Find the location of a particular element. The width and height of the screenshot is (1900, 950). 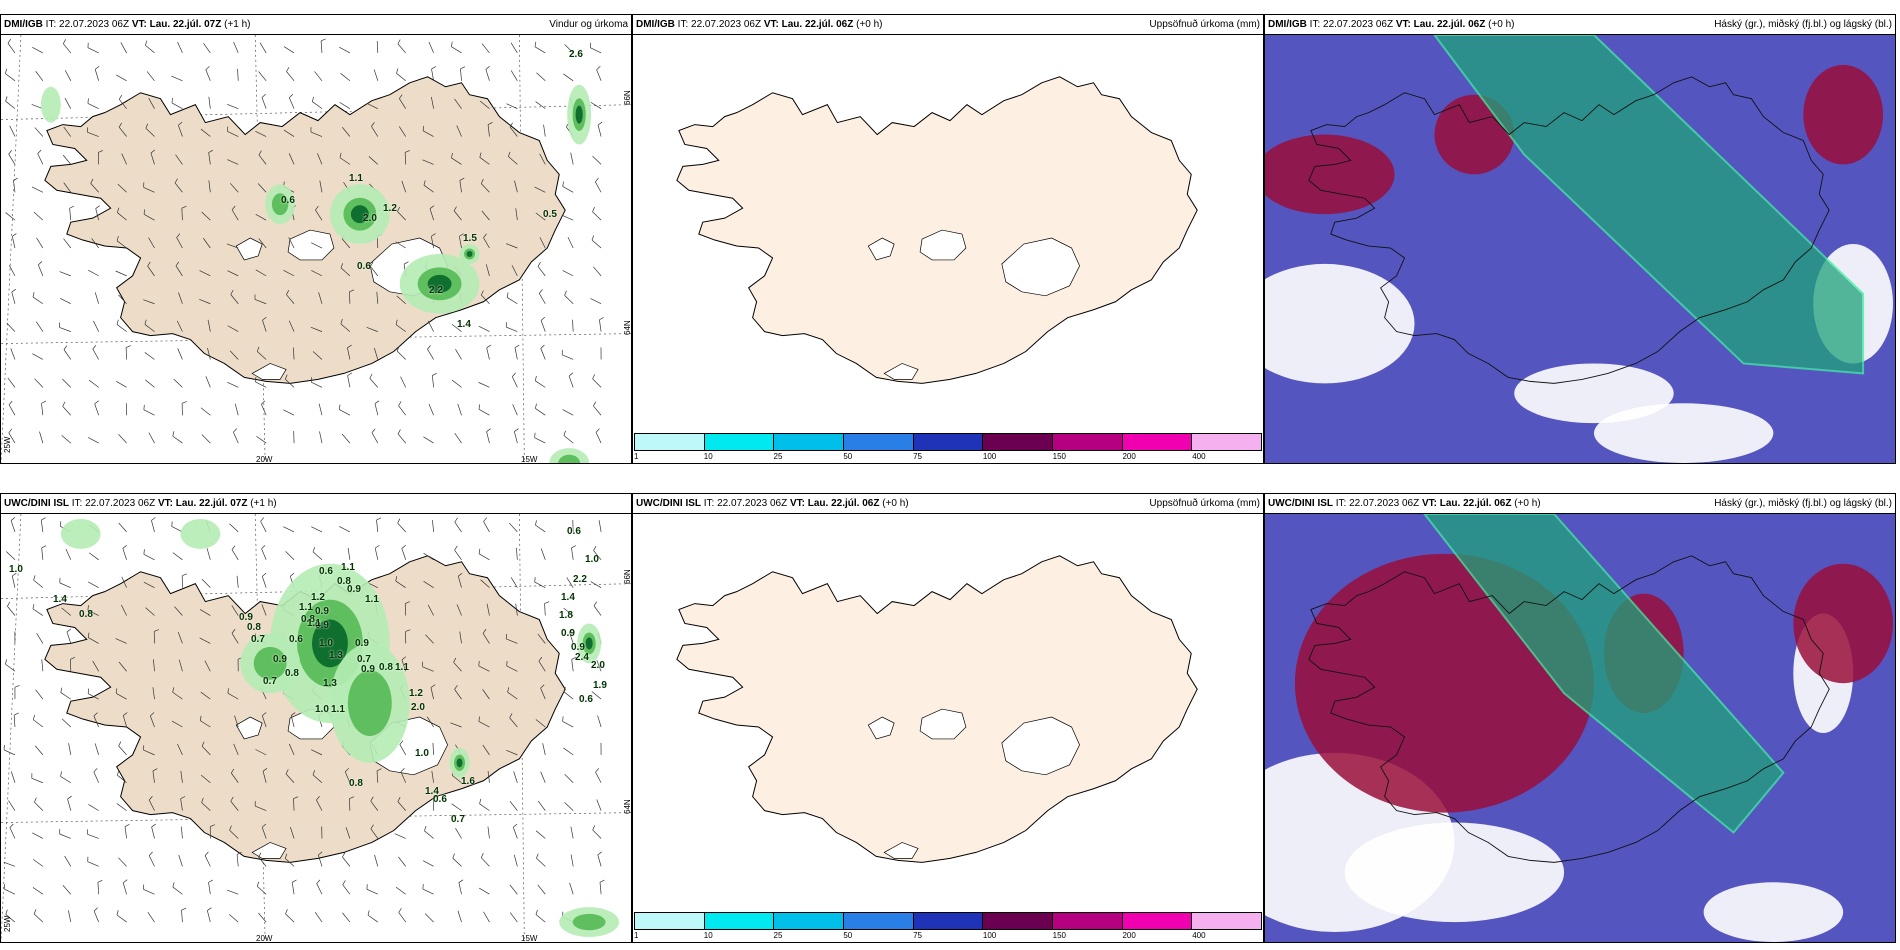

valid-time: VT: Lau. 22.júl. 06Z is located at coordinates (808, 24).